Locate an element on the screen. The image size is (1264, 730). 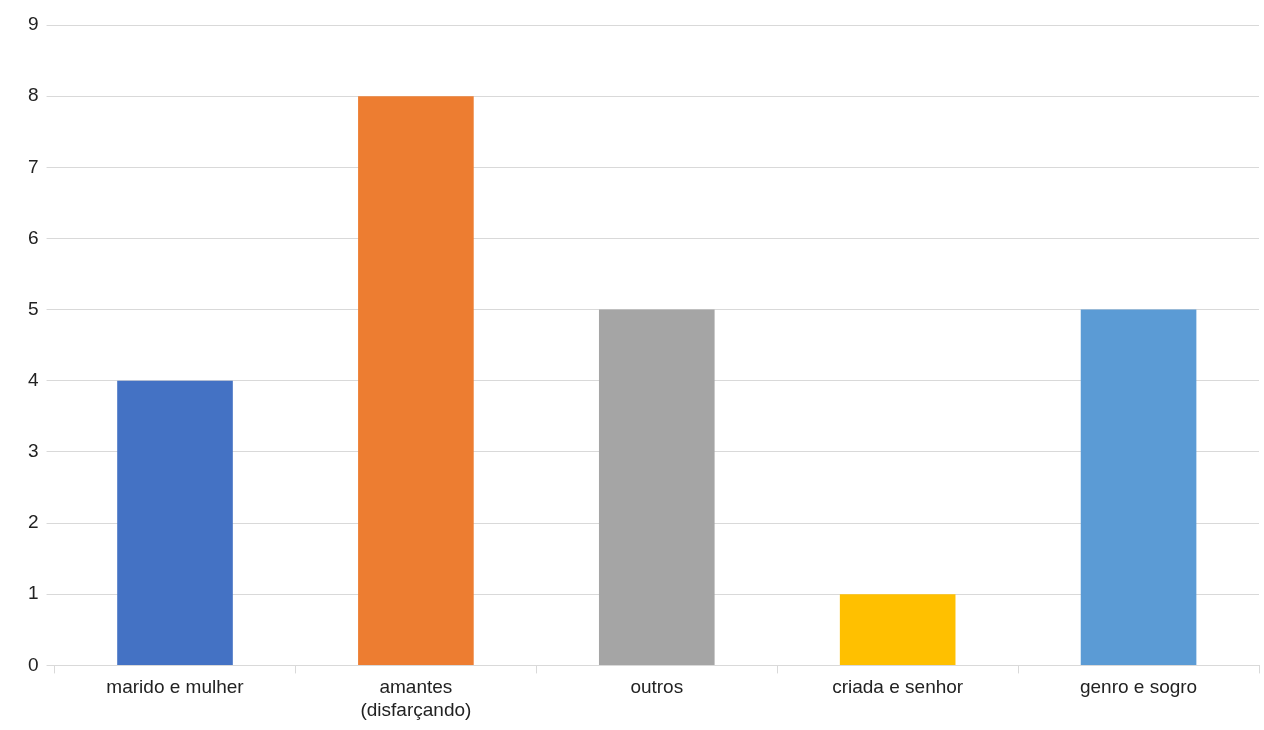
x-tick-label: criada e senhor is located at coordinates (898, 687).